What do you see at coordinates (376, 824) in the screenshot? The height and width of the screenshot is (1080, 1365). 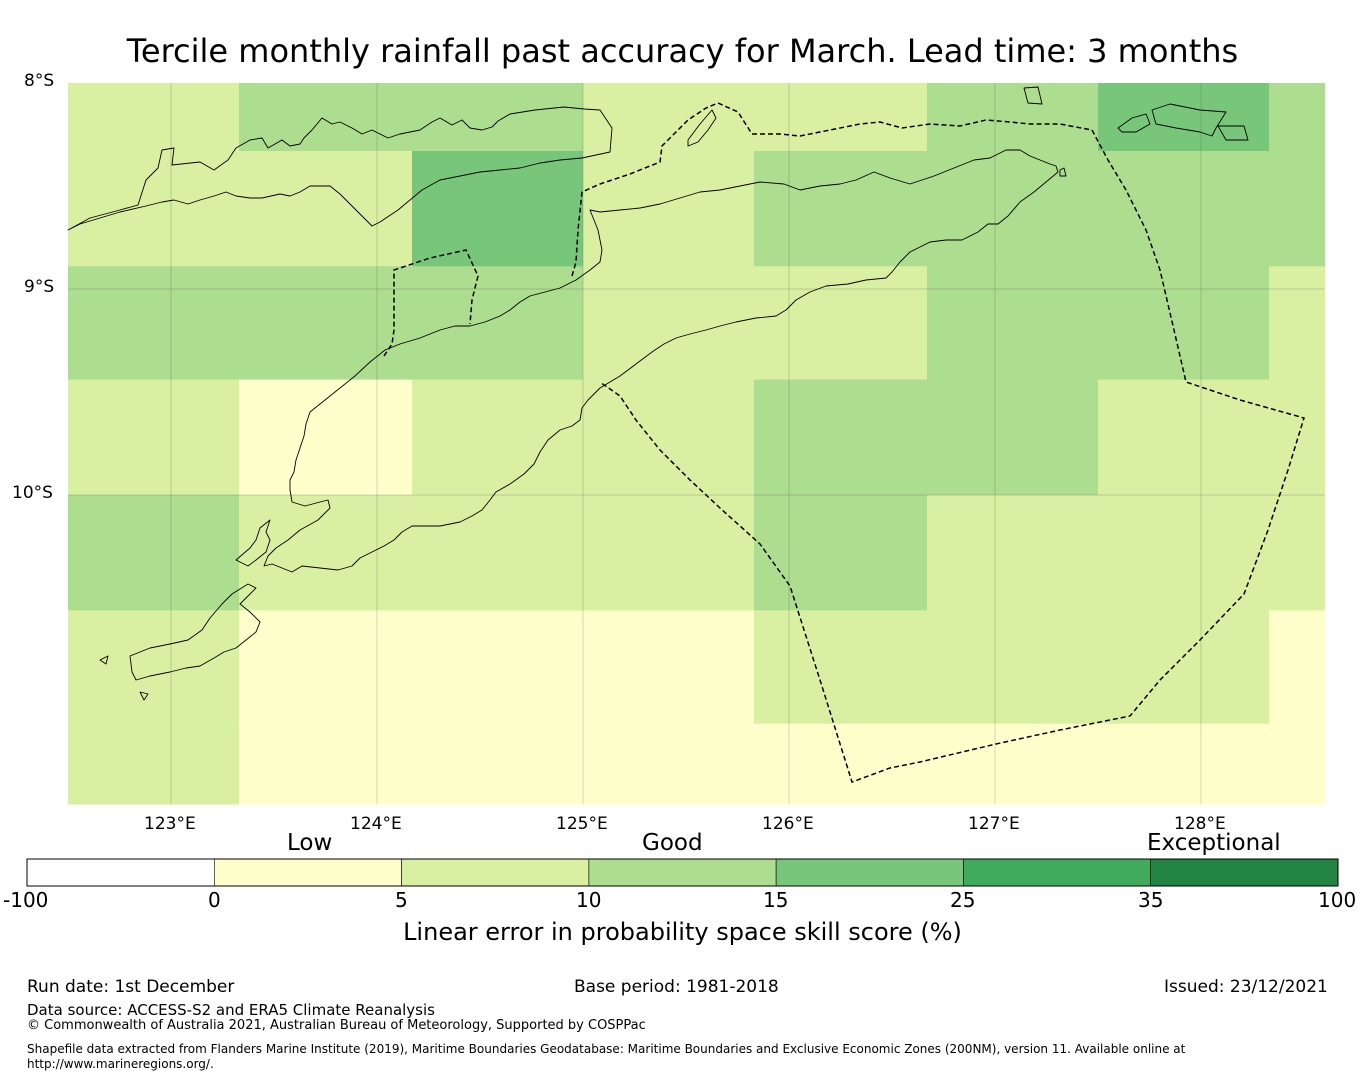 I see `lon-label-124e: 124°E` at bounding box center [376, 824].